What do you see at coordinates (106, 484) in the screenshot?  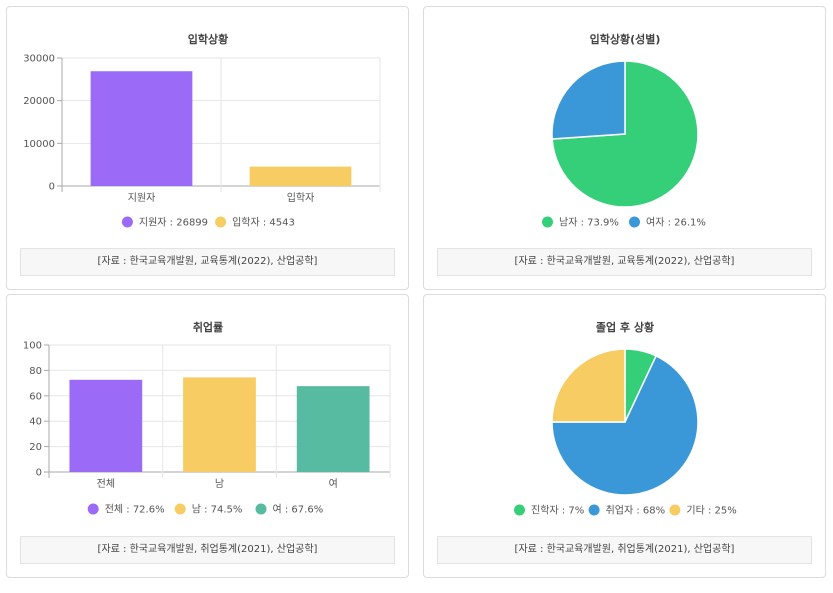 I see `x-tick-label: 전체` at bounding box center [106, 484].